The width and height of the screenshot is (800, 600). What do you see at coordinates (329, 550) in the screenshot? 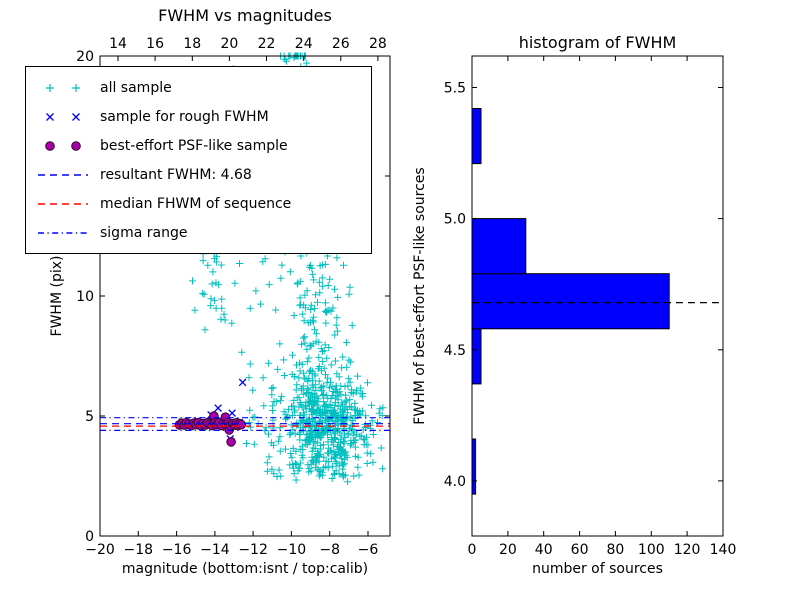
I see `scatter-xtick-label: −8` at bounding box center [329, 550].